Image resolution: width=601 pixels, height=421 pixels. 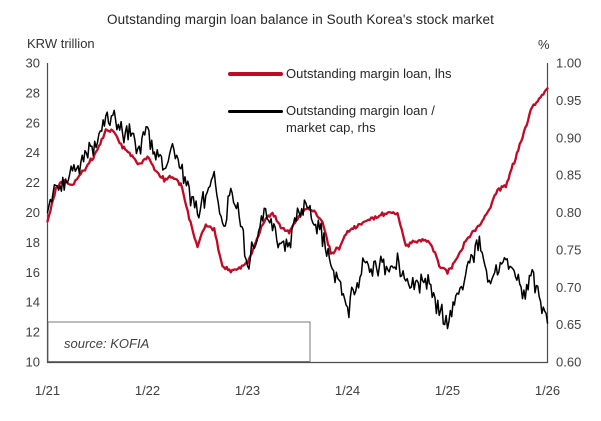 What do you see at coordinates (369, 73) in the screenshot?
I see `legend-label-lhs: Outstanding margin loan, lhs` at bounding box center [369, 73].